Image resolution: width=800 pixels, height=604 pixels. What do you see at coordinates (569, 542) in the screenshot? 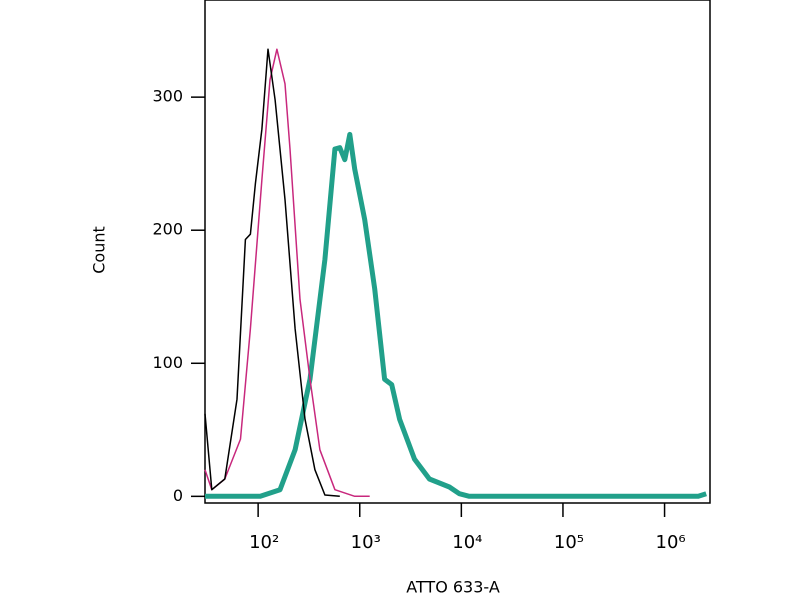
I see `x-tick-label: 10⁵` at bounding box center [569, 542].